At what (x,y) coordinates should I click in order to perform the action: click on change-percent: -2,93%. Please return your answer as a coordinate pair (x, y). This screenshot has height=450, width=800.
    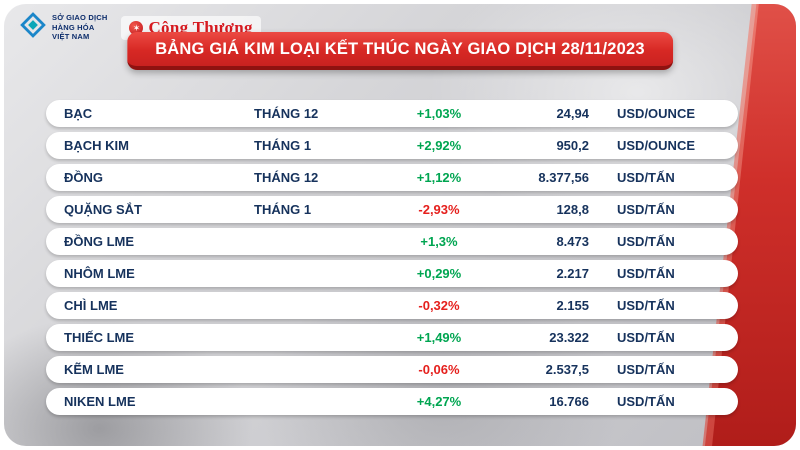
    Looking at the image, I should click on (439, 209).